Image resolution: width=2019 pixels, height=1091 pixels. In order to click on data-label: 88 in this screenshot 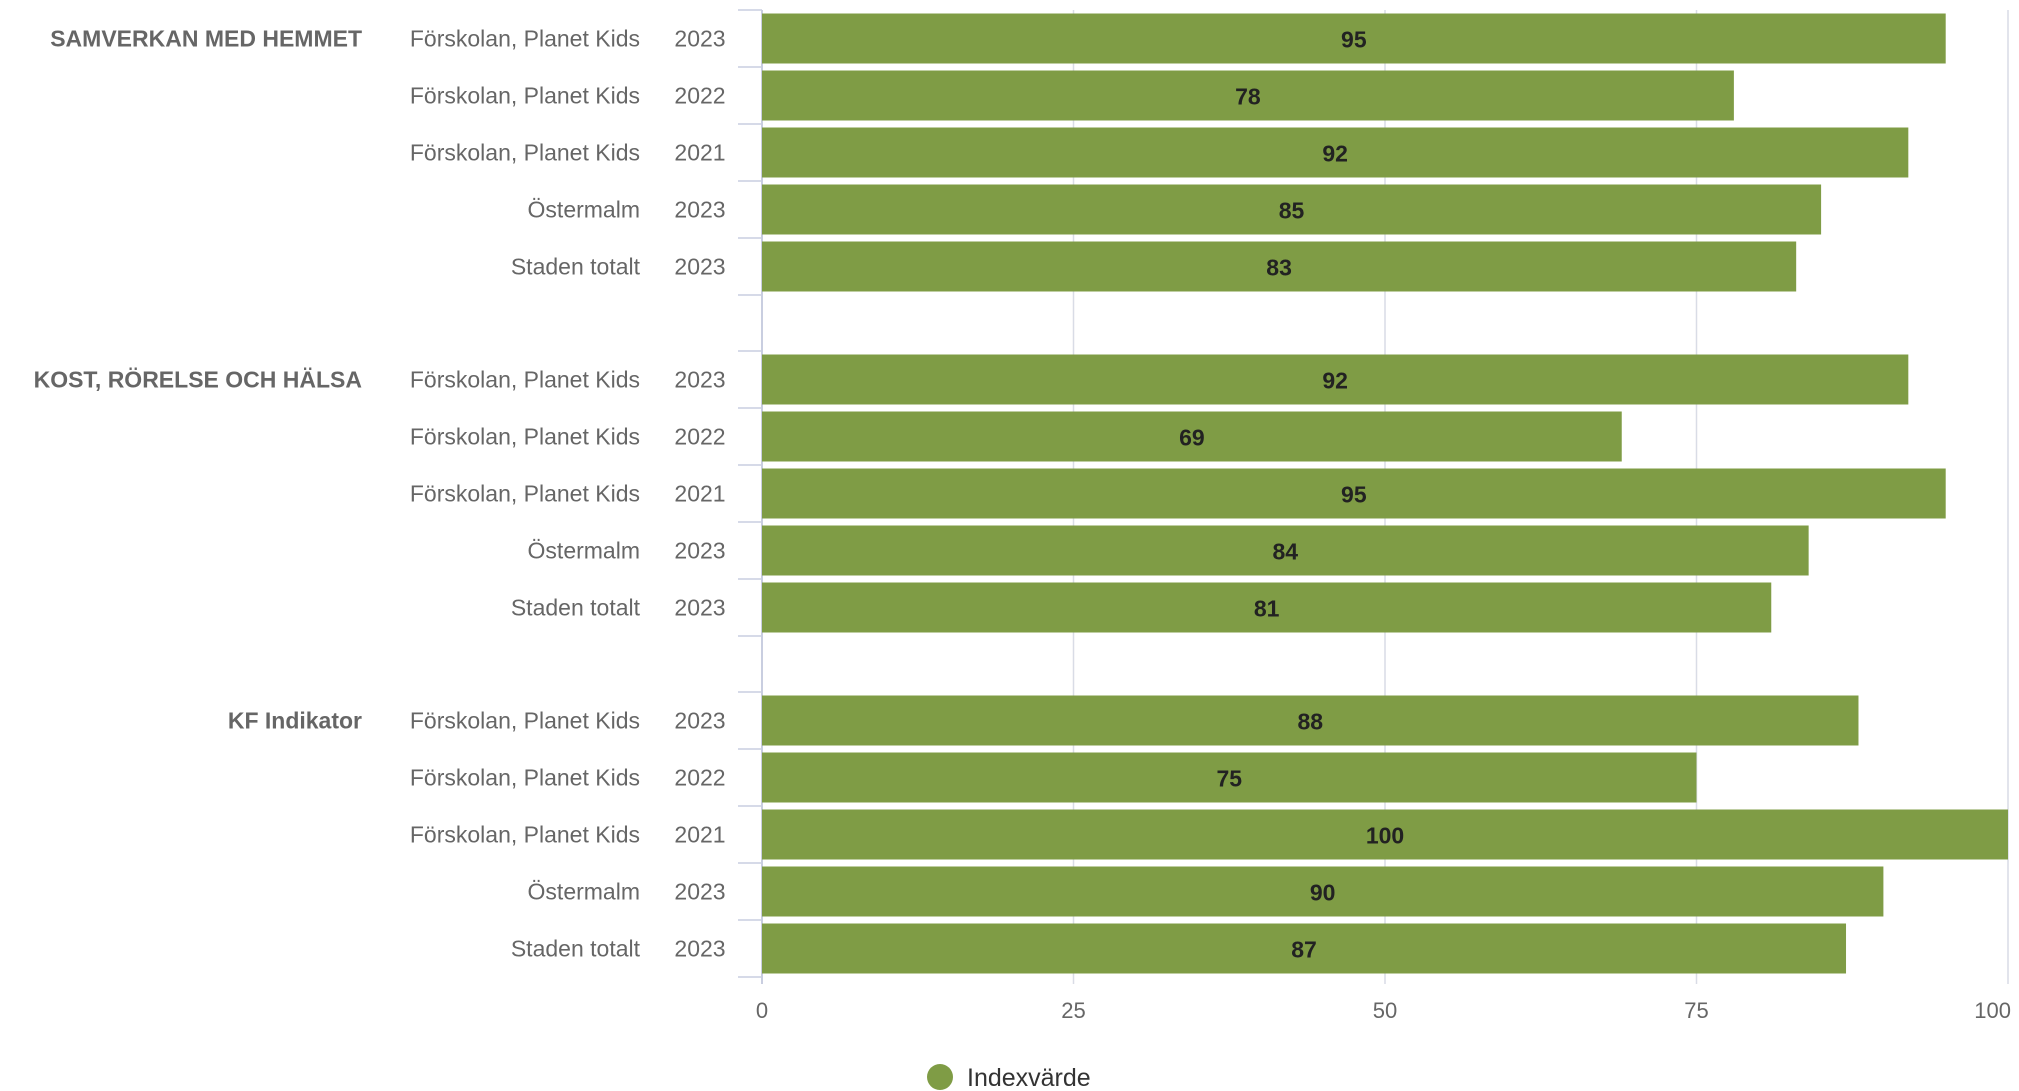, I will do `click(1310, 722)`.